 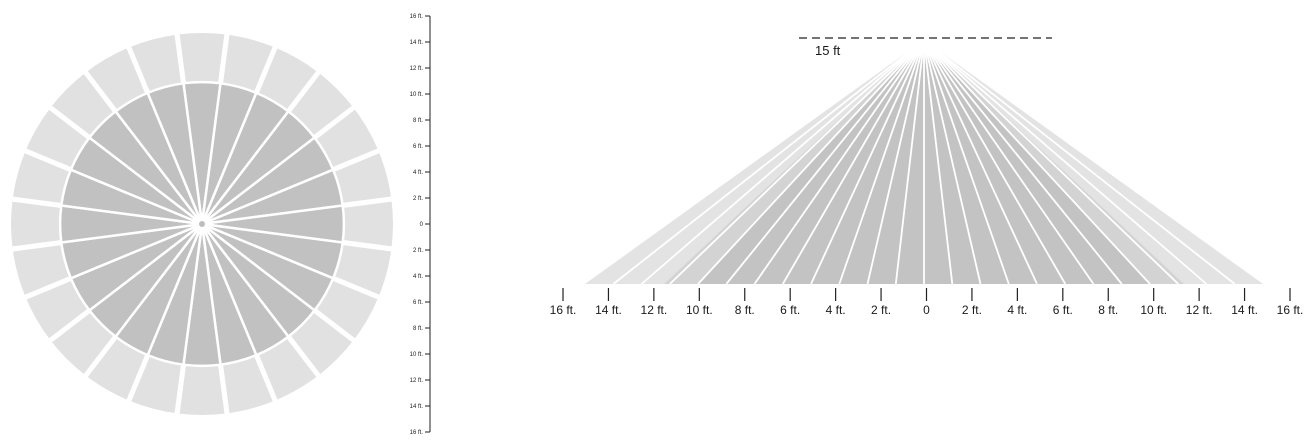 I want to click on horizontal-tick-label: 0, so click(x=926, y=310).